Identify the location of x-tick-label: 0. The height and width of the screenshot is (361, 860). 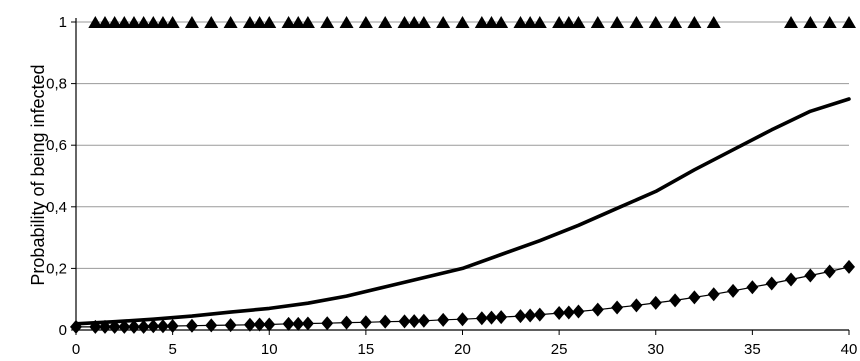
(76, 349).